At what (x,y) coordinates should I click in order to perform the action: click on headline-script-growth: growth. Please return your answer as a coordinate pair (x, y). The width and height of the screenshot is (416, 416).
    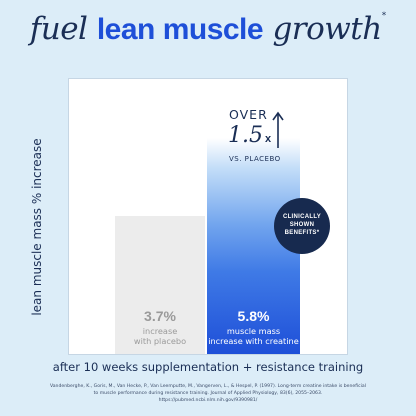
    Looking at the image, I should click on (322, 29).